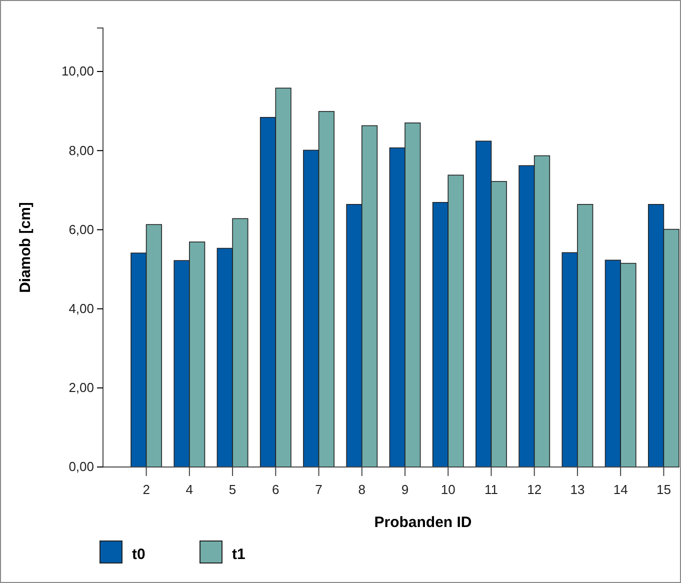 The width and height of the screenshot is (681, 583). What do you see at coordinates (491, 489) in the screenshot?
I see `x-tick-label: 11` at bounding box center [491, 489].